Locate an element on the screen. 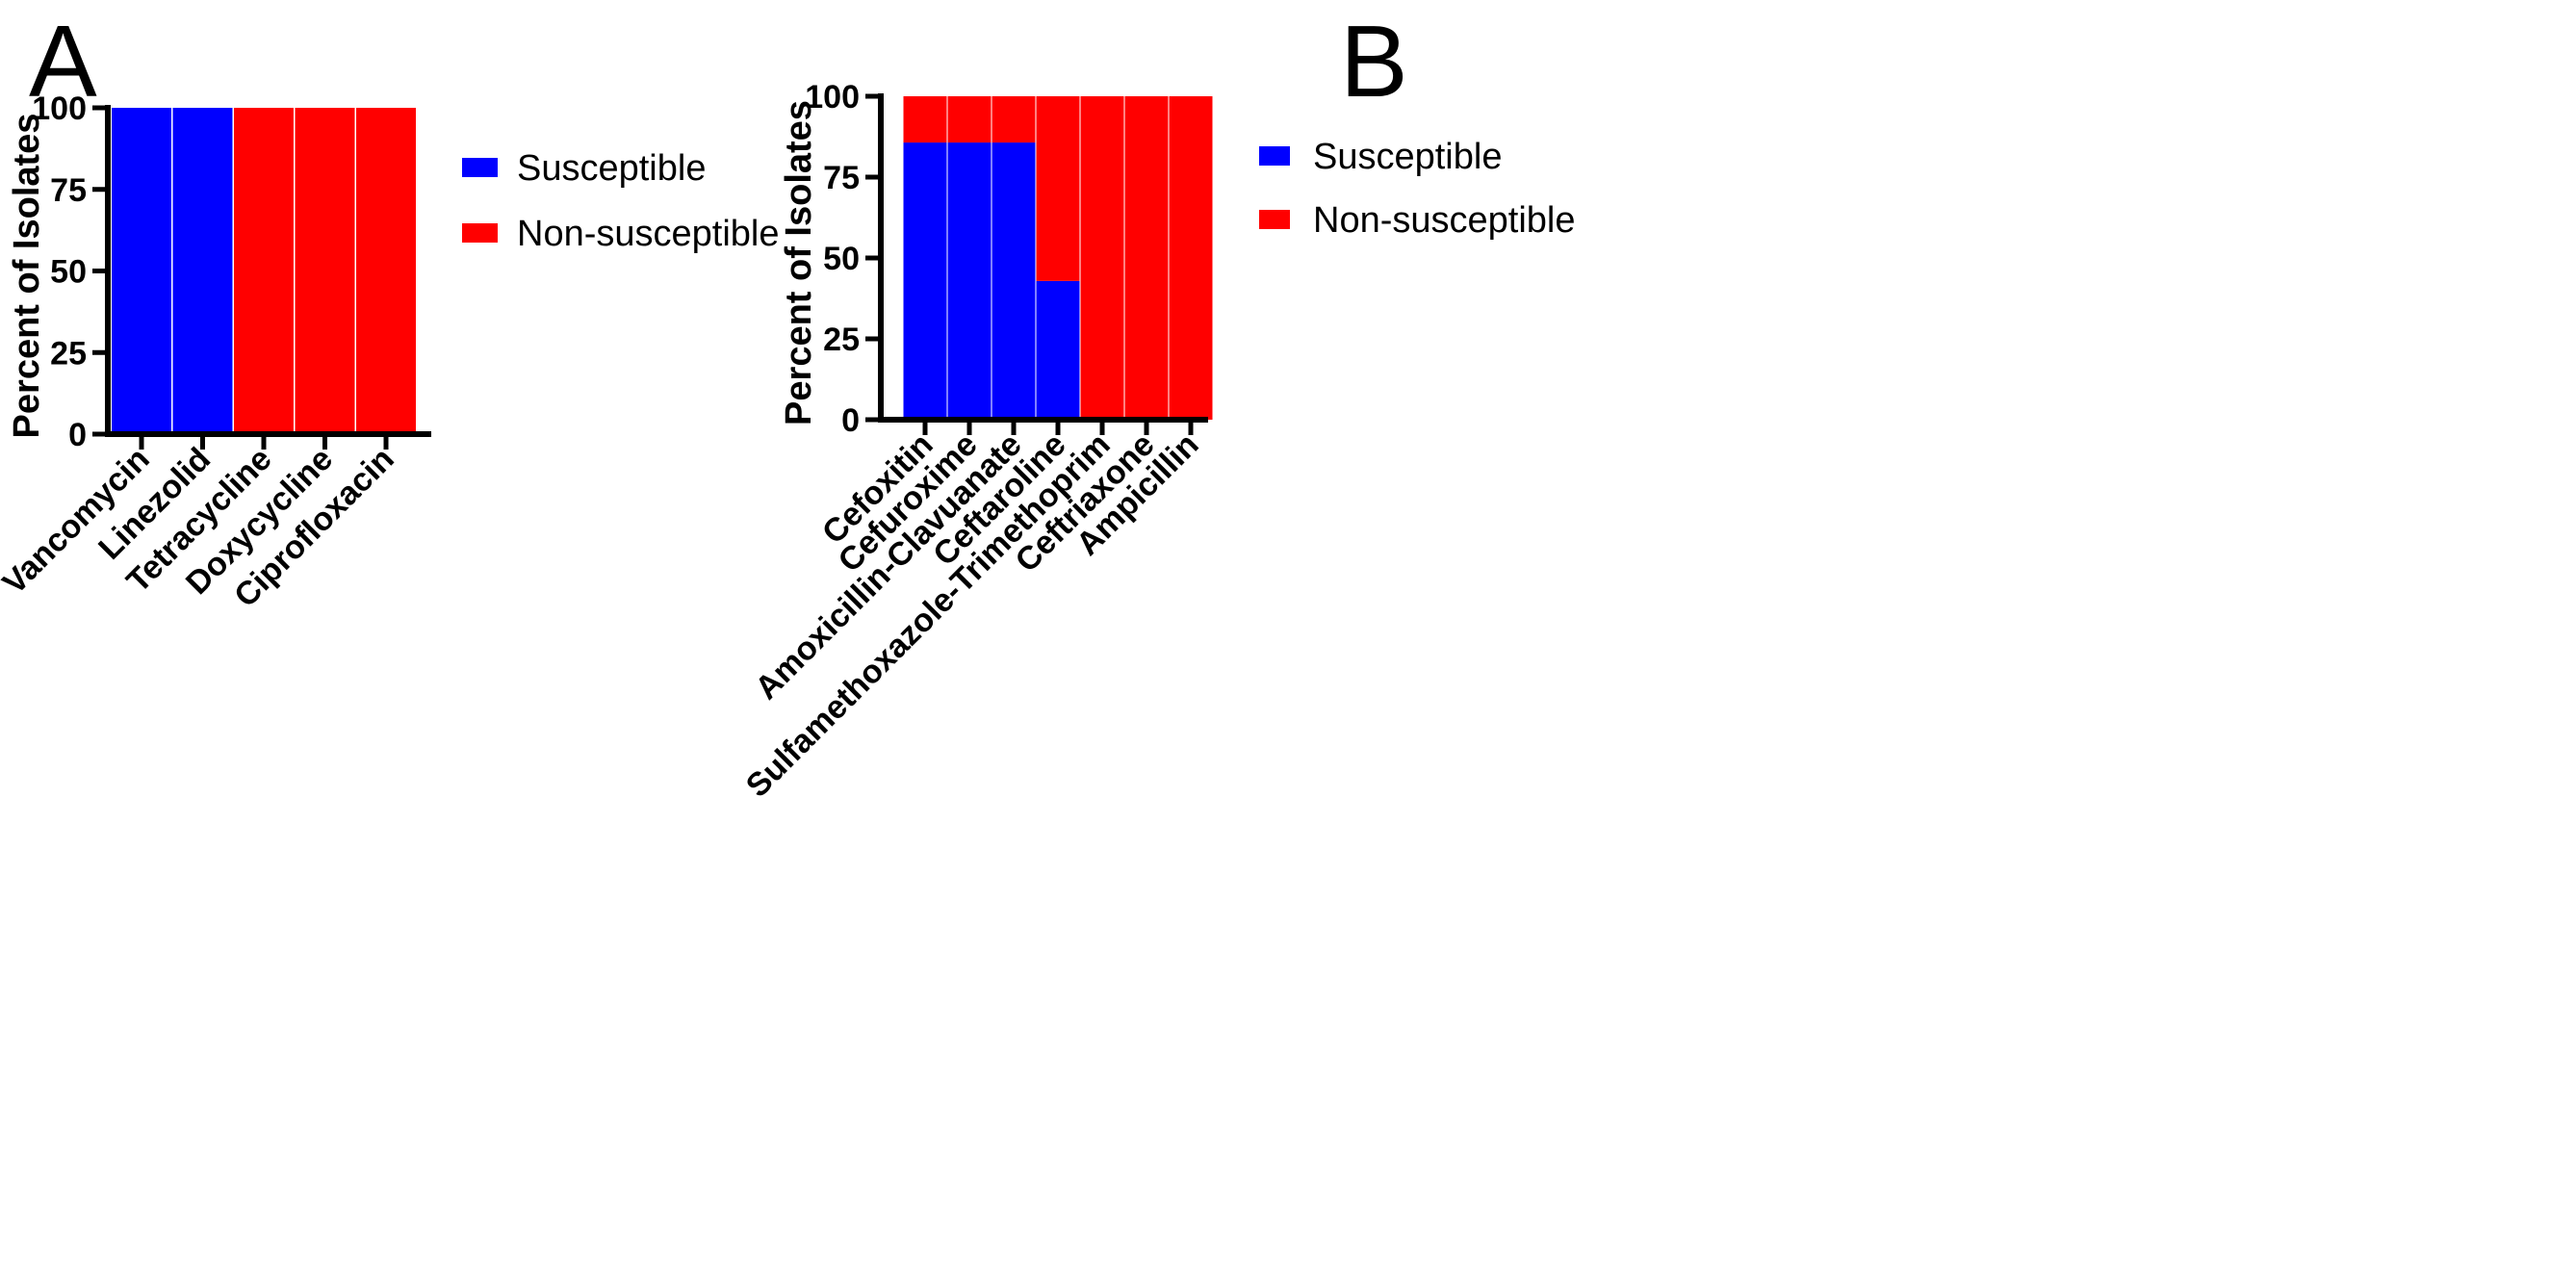 Image resolution: width=2576 pixels, height=1261 pixels. panel-b-bar-susceptible-ceftaroline is located at coordinates (1058, 350).